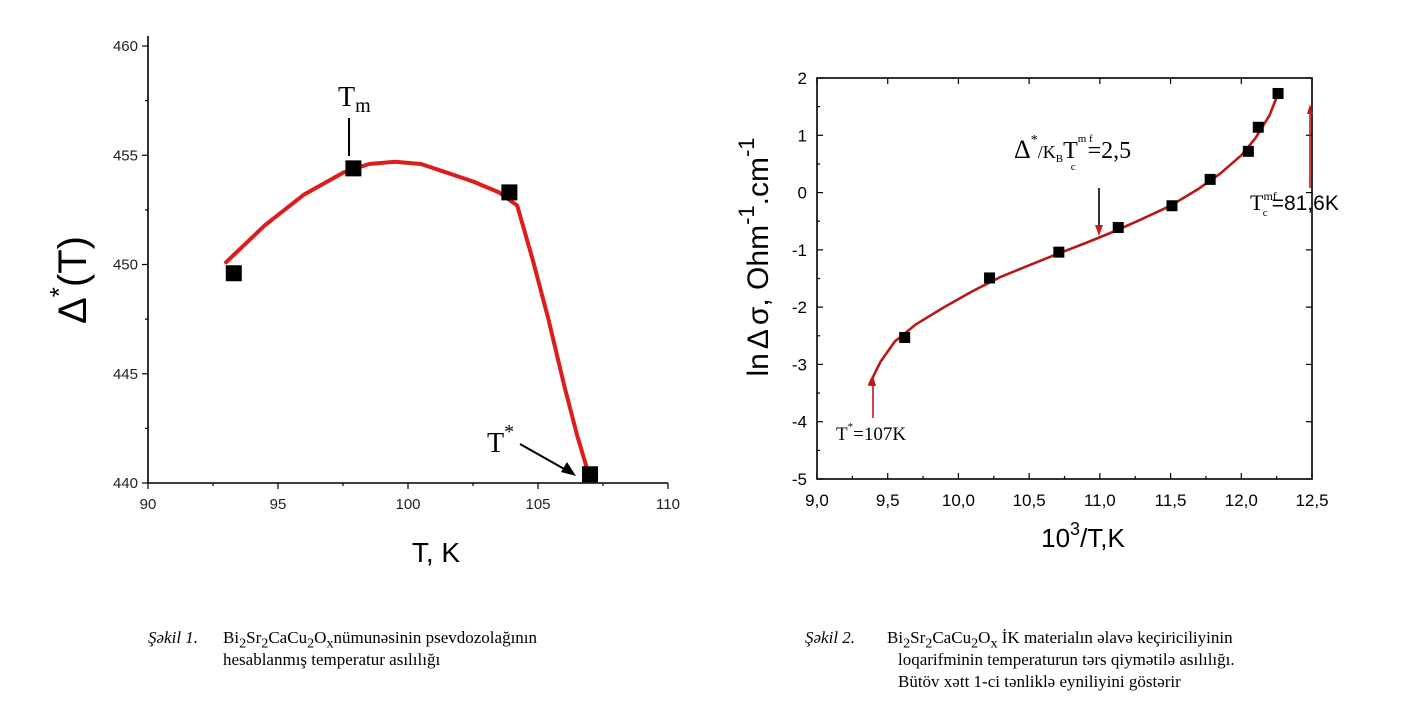 The image size is (1407, 728). I want to click on chart1-x-tick-label: 100, so click(407, 504).